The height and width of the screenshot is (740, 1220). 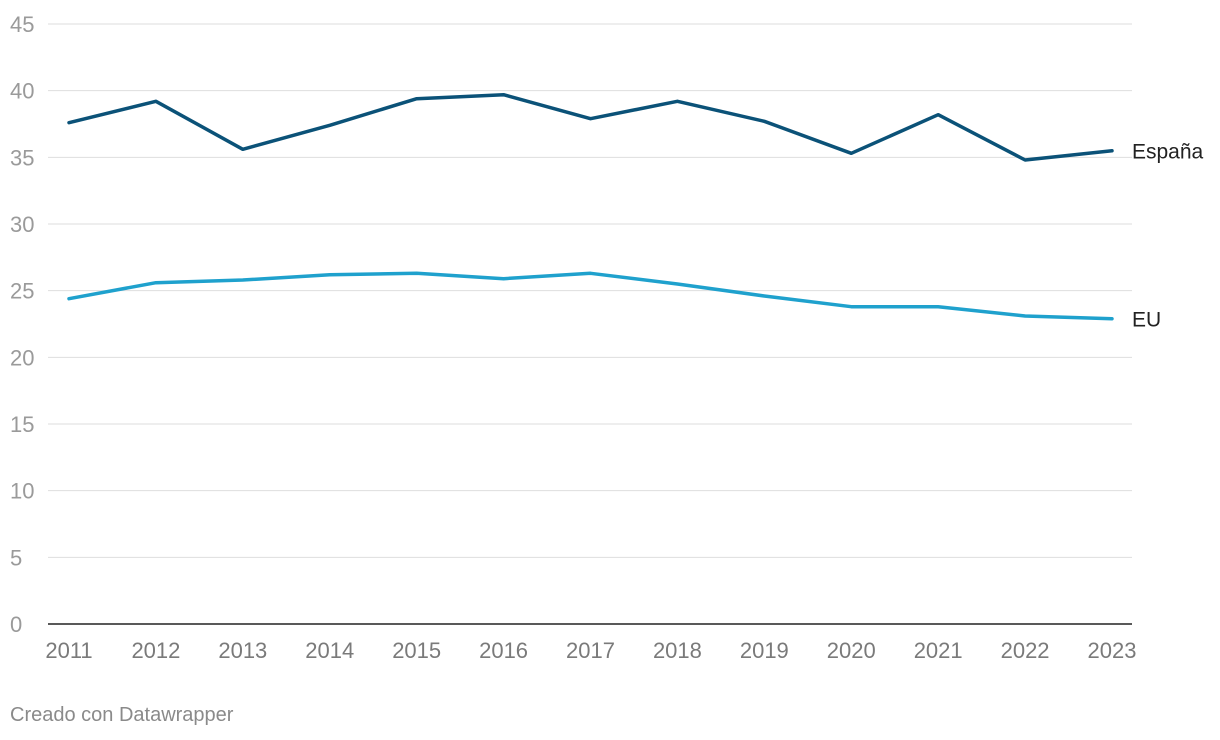 I want to click on y-tick-label: 20, so click(x=22, y=357).